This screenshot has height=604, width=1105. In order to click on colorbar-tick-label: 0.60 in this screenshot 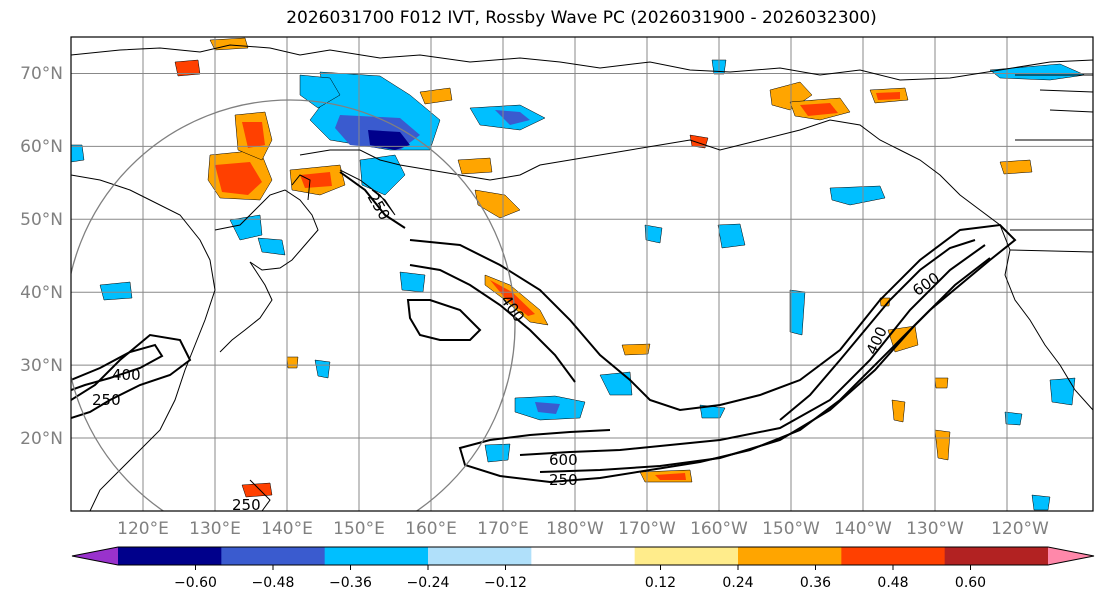, I will do `click(970, 583)`.